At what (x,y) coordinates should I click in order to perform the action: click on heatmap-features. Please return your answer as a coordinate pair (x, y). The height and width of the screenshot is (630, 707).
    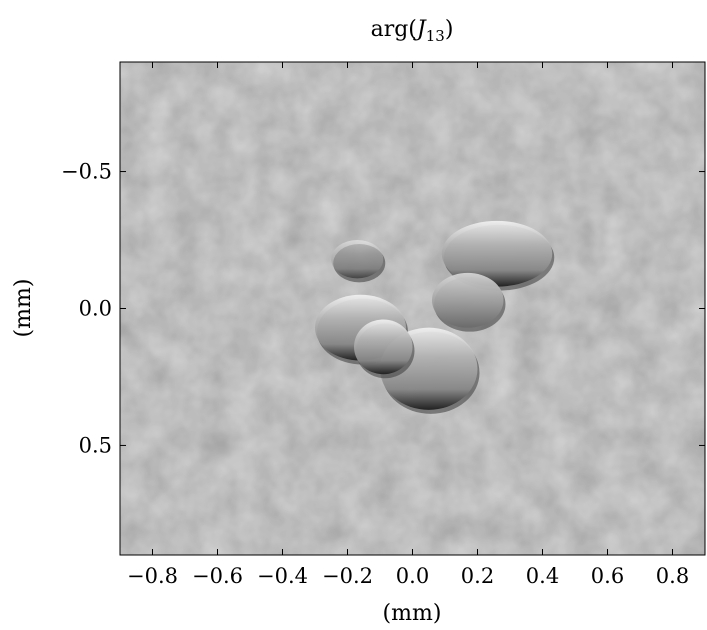
    Looking at the image, I should click on (435, 317).